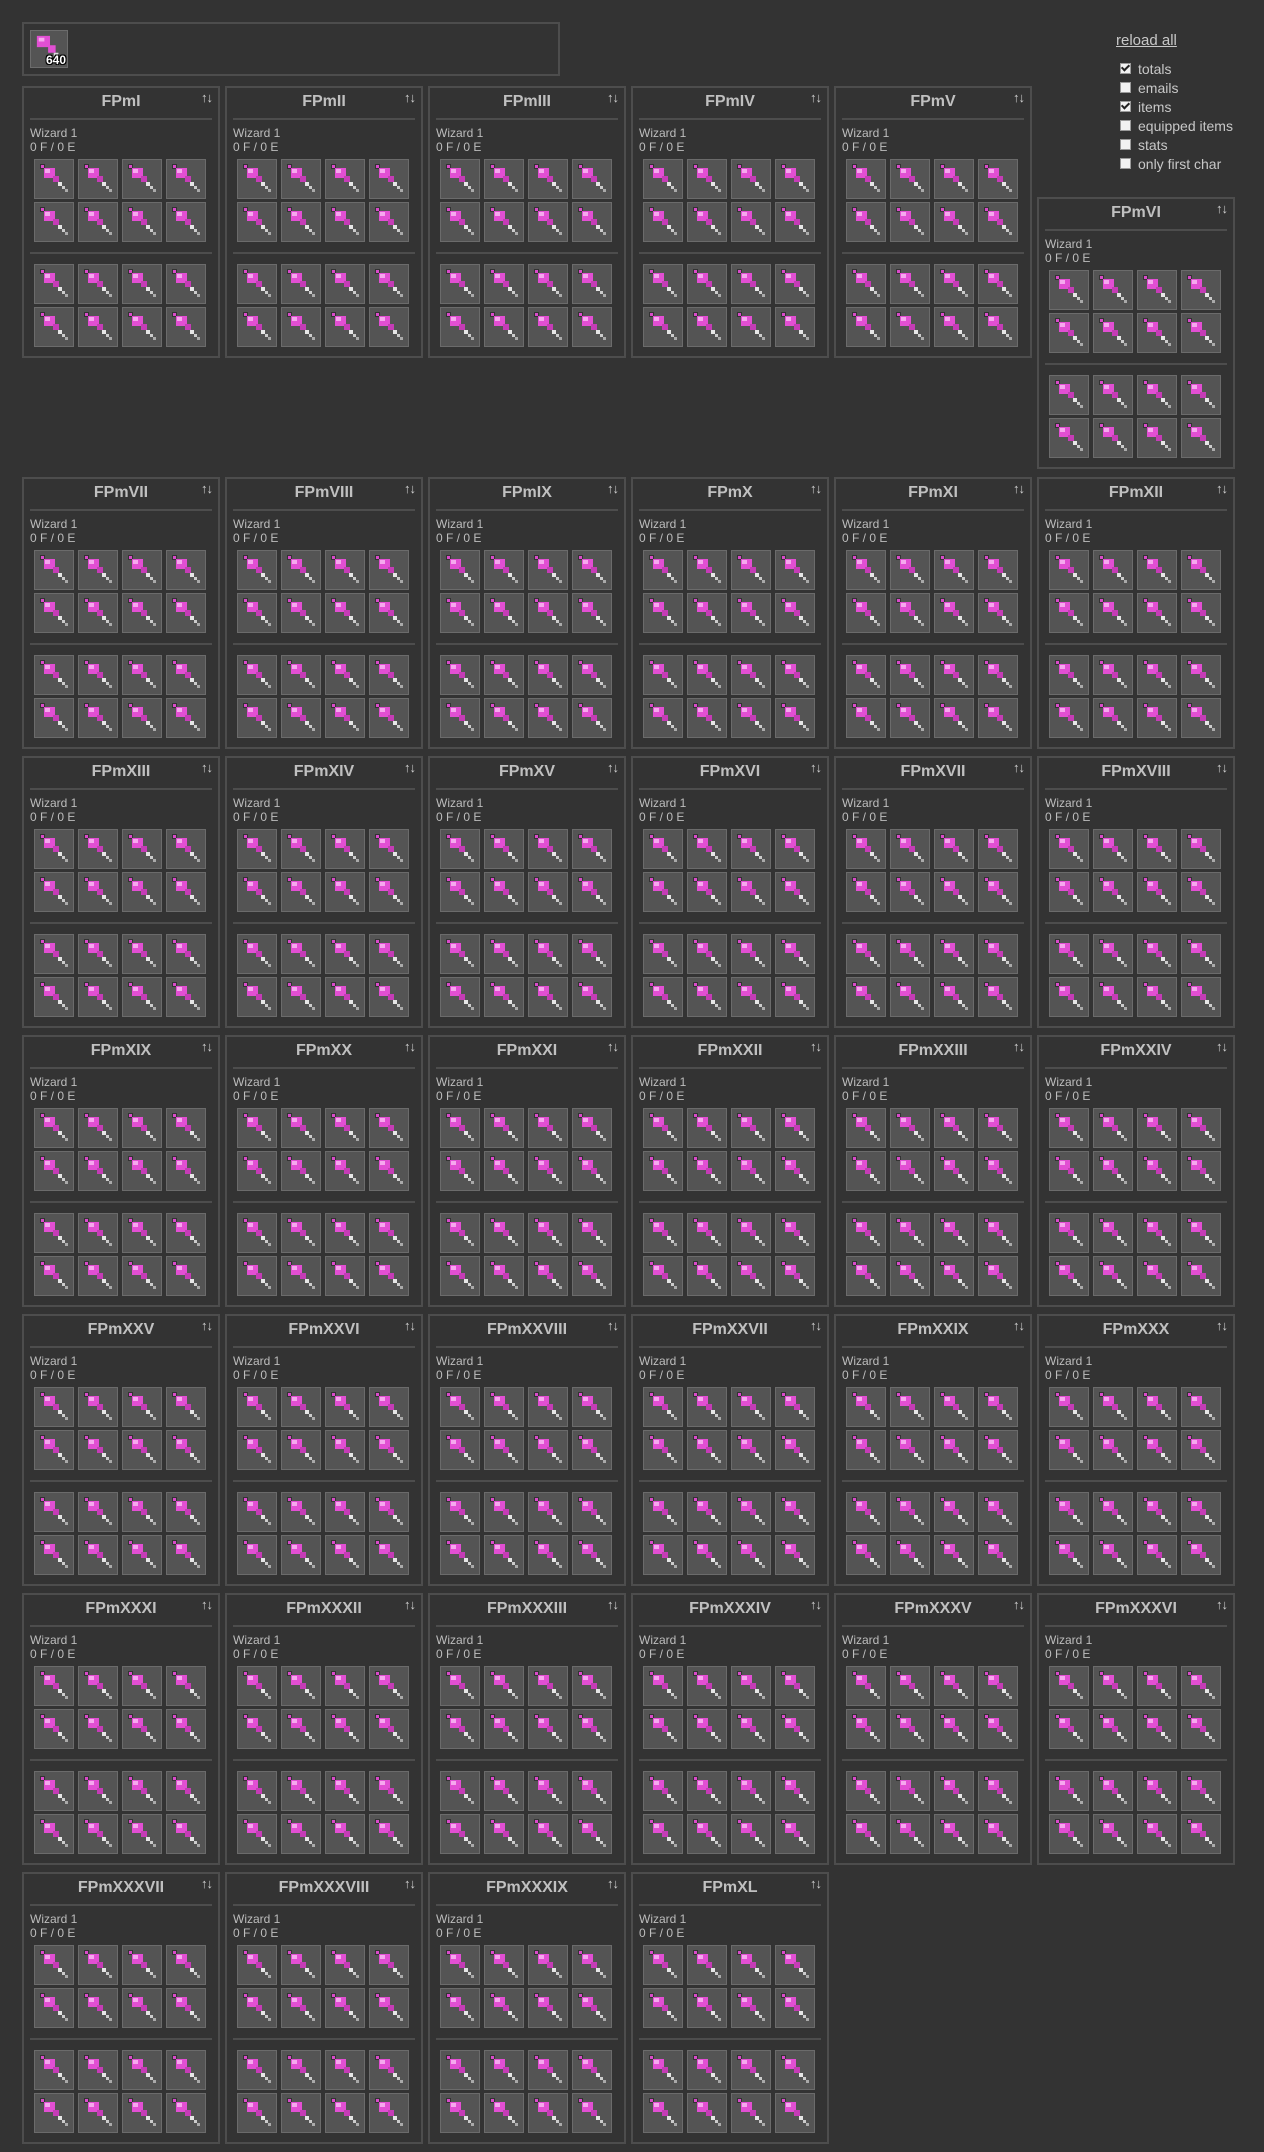  I want to click on totals-item-slot: 640, so click(49, 49).